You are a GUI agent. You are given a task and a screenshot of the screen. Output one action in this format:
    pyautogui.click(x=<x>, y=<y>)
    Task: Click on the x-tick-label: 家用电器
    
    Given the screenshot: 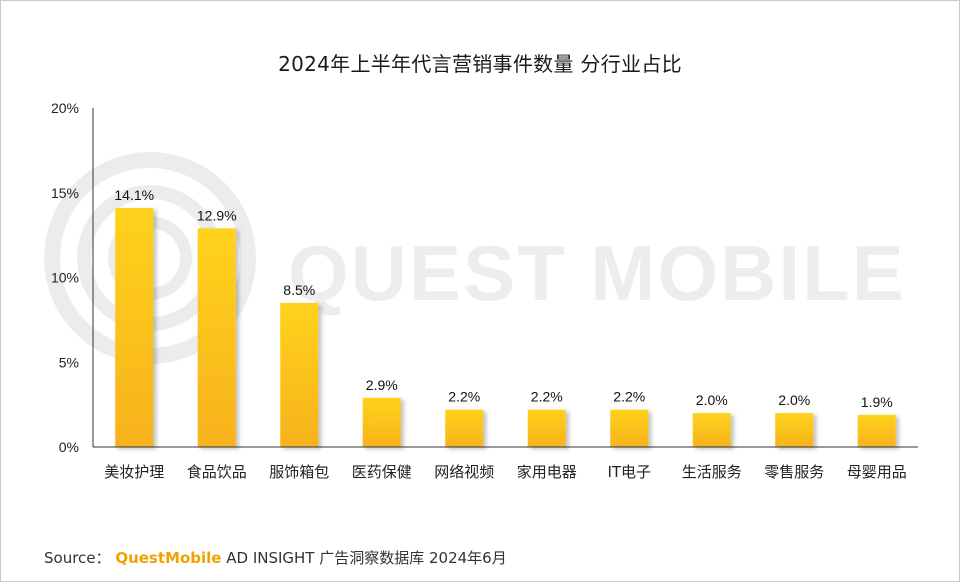 What is the action you would take?
    pyautogui.click(x=547, y=472)
    